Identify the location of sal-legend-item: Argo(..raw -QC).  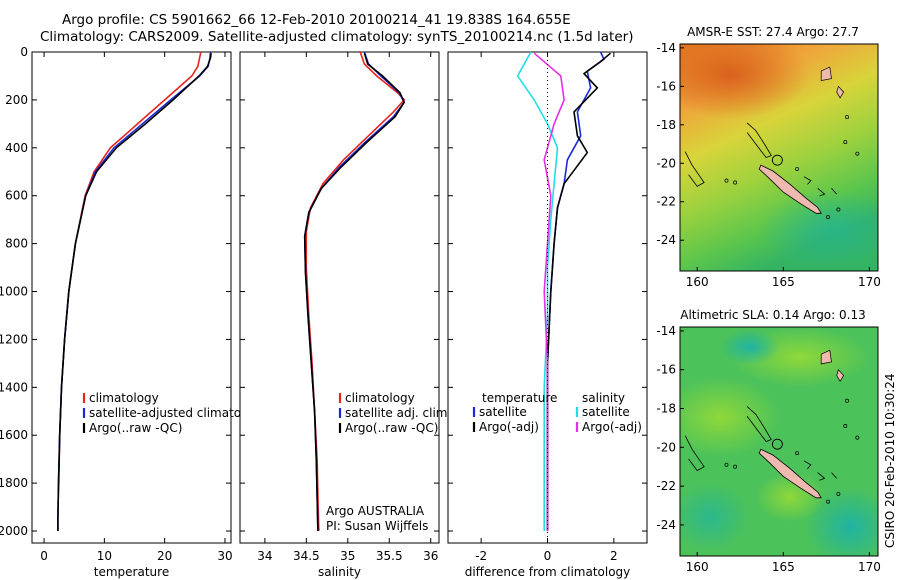
(391, 428).